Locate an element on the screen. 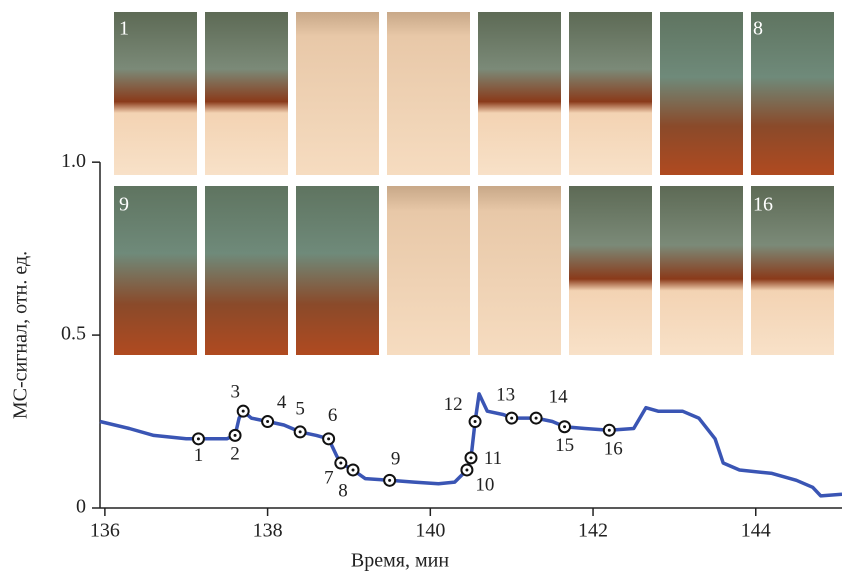 The height and width of the screenshot is (575, 842). photo-label: 1 is located at coordinates (124, 29).